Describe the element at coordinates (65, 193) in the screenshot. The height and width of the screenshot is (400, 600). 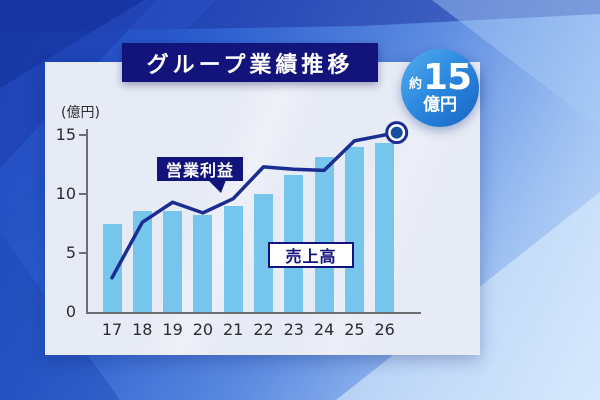
I see `y-tick-label-10: 10` at that location.